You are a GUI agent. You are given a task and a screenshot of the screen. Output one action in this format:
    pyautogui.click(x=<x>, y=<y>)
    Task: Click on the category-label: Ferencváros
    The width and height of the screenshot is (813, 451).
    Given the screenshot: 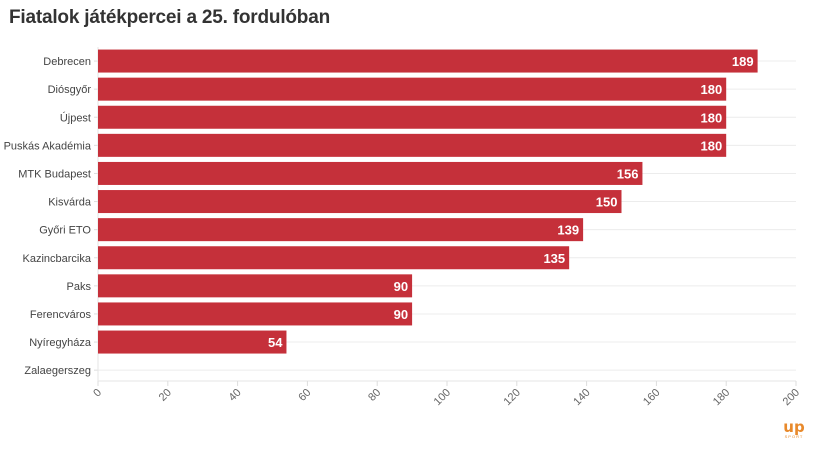 What is the action you would take?
    pyautogui.click(x=61, y=315)
    